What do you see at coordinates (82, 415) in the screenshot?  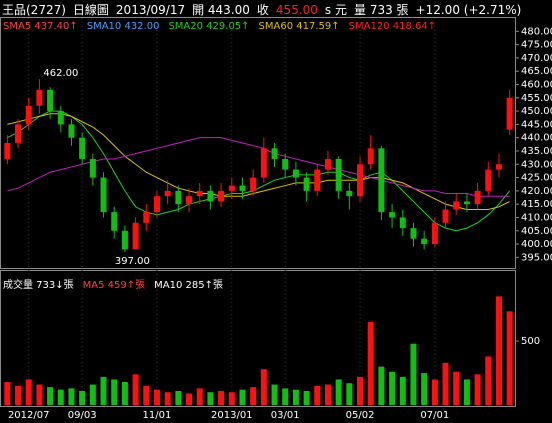 I see `x-tick-label: 09/03` at bounding box center [82, 415].